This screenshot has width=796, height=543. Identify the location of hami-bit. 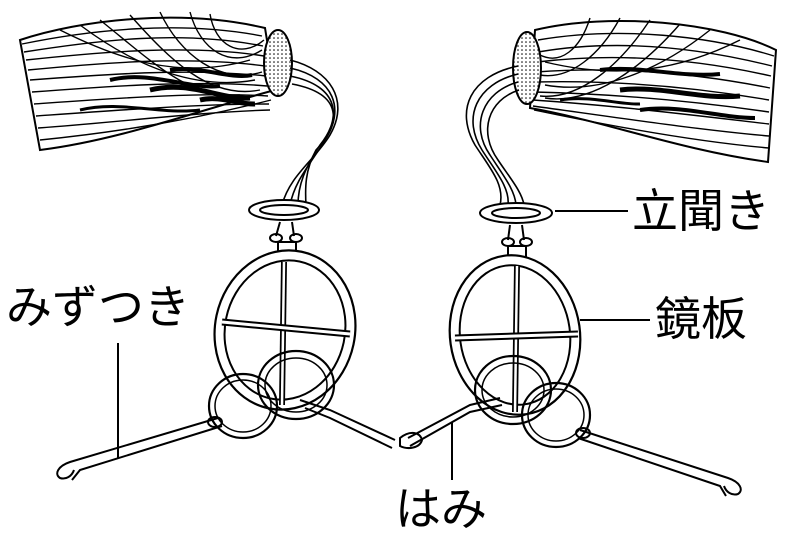
(401, 423).